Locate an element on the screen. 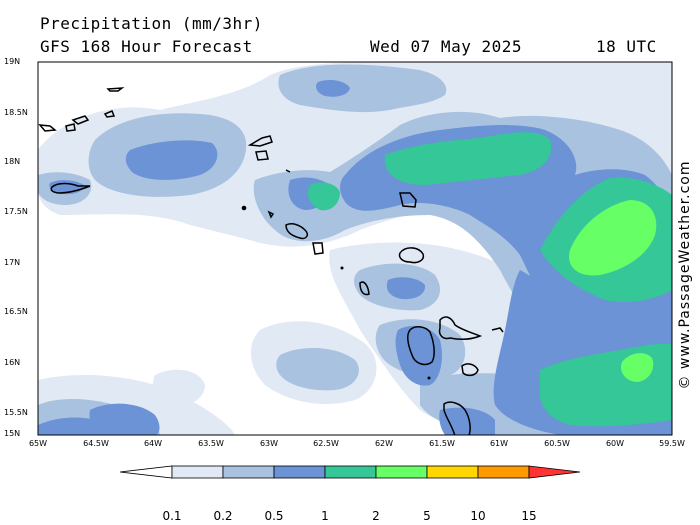  lat-label-17n: 17N is located at coordinates (12, 262).